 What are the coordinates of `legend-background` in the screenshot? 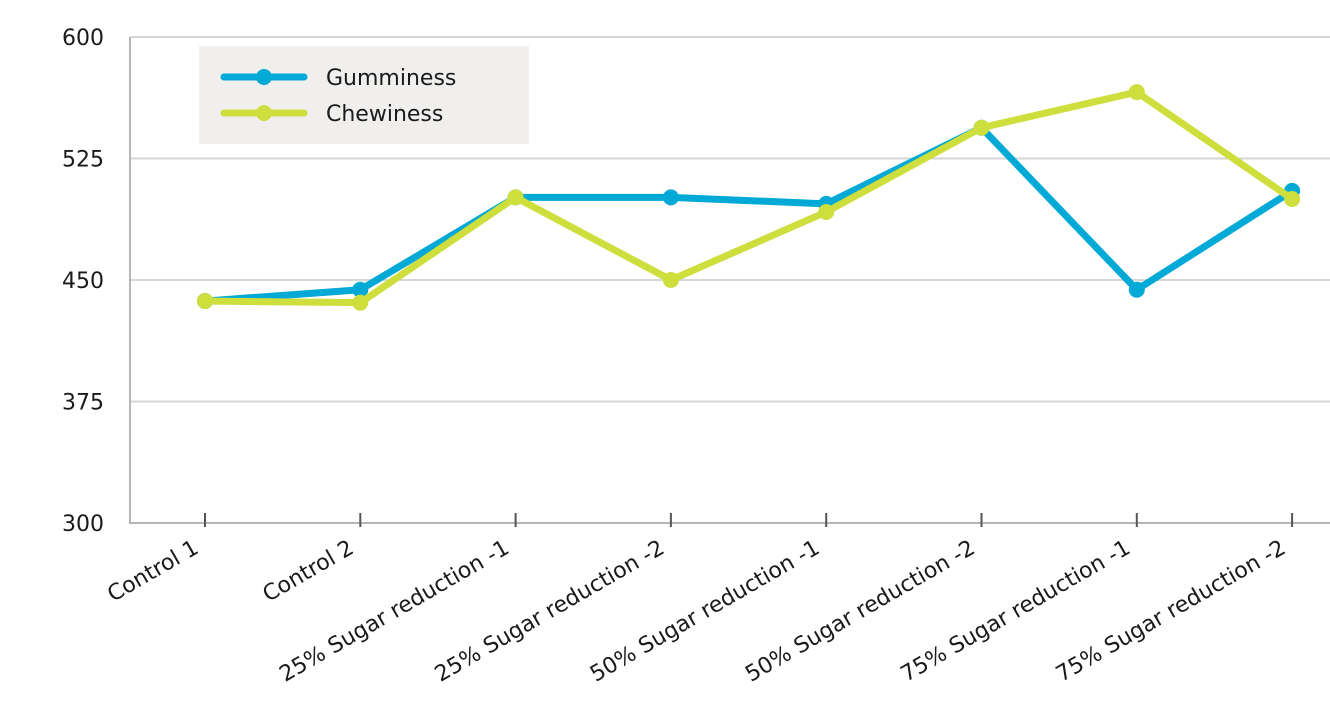 It's located at (364, 95).